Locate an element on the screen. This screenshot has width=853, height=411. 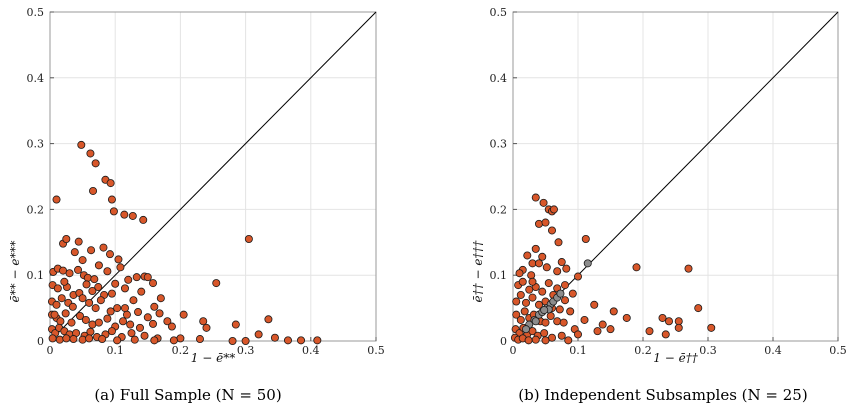
x-tick-label: 0.1 is located at coordinates (578, 350).